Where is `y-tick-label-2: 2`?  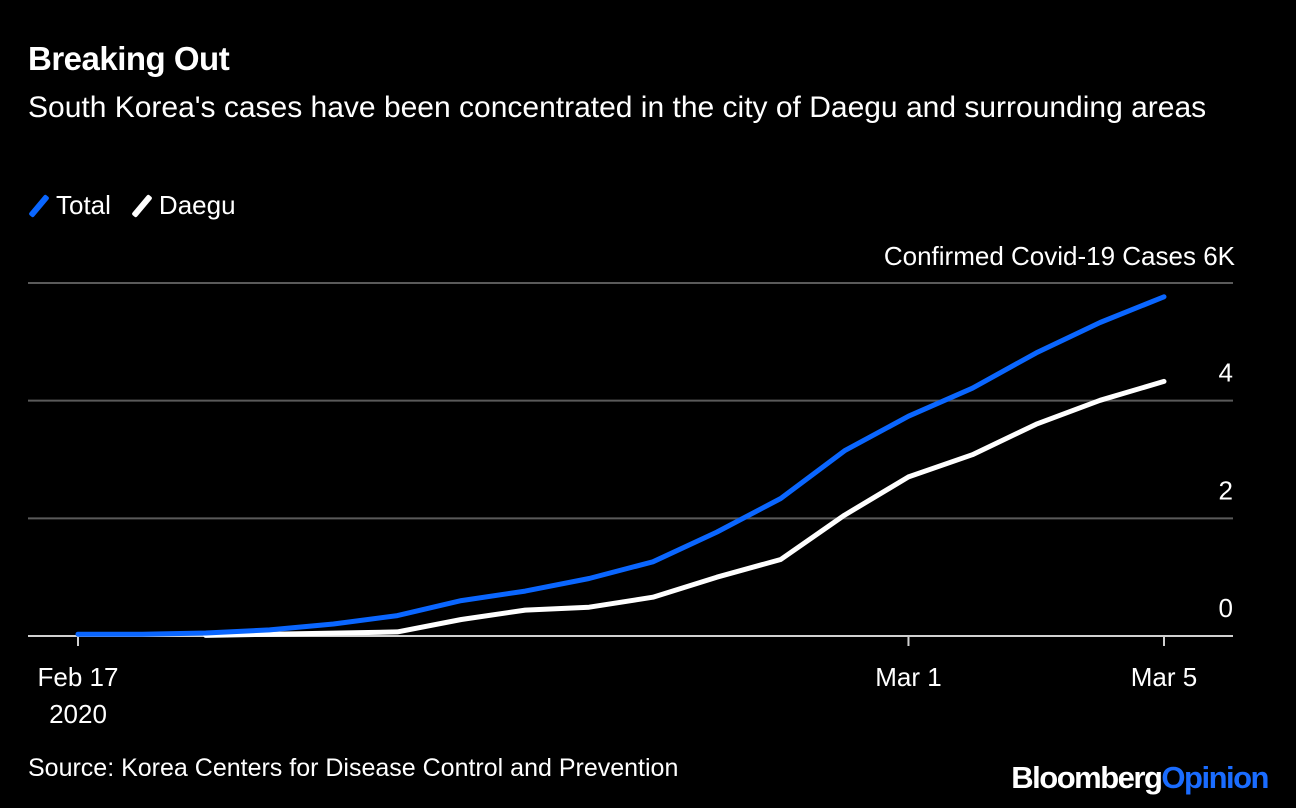 y-tick-label-2: 2 is located at coordinates (1226, 490).